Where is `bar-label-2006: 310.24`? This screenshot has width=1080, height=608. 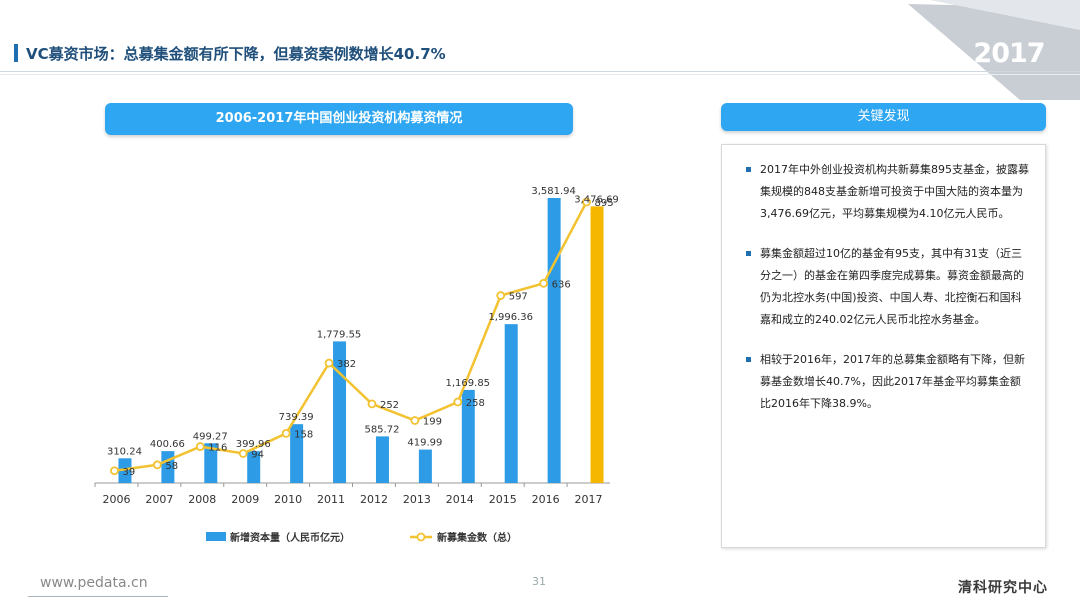
bar-label-2006: 310.24 is located at coordinates (124, 451).